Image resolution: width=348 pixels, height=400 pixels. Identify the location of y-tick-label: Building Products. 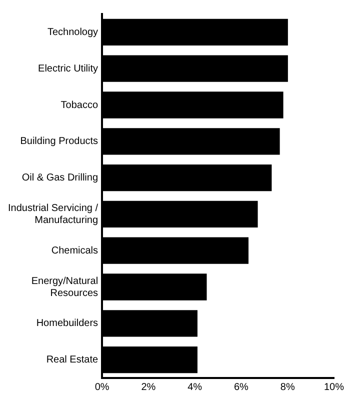
(59, 142).